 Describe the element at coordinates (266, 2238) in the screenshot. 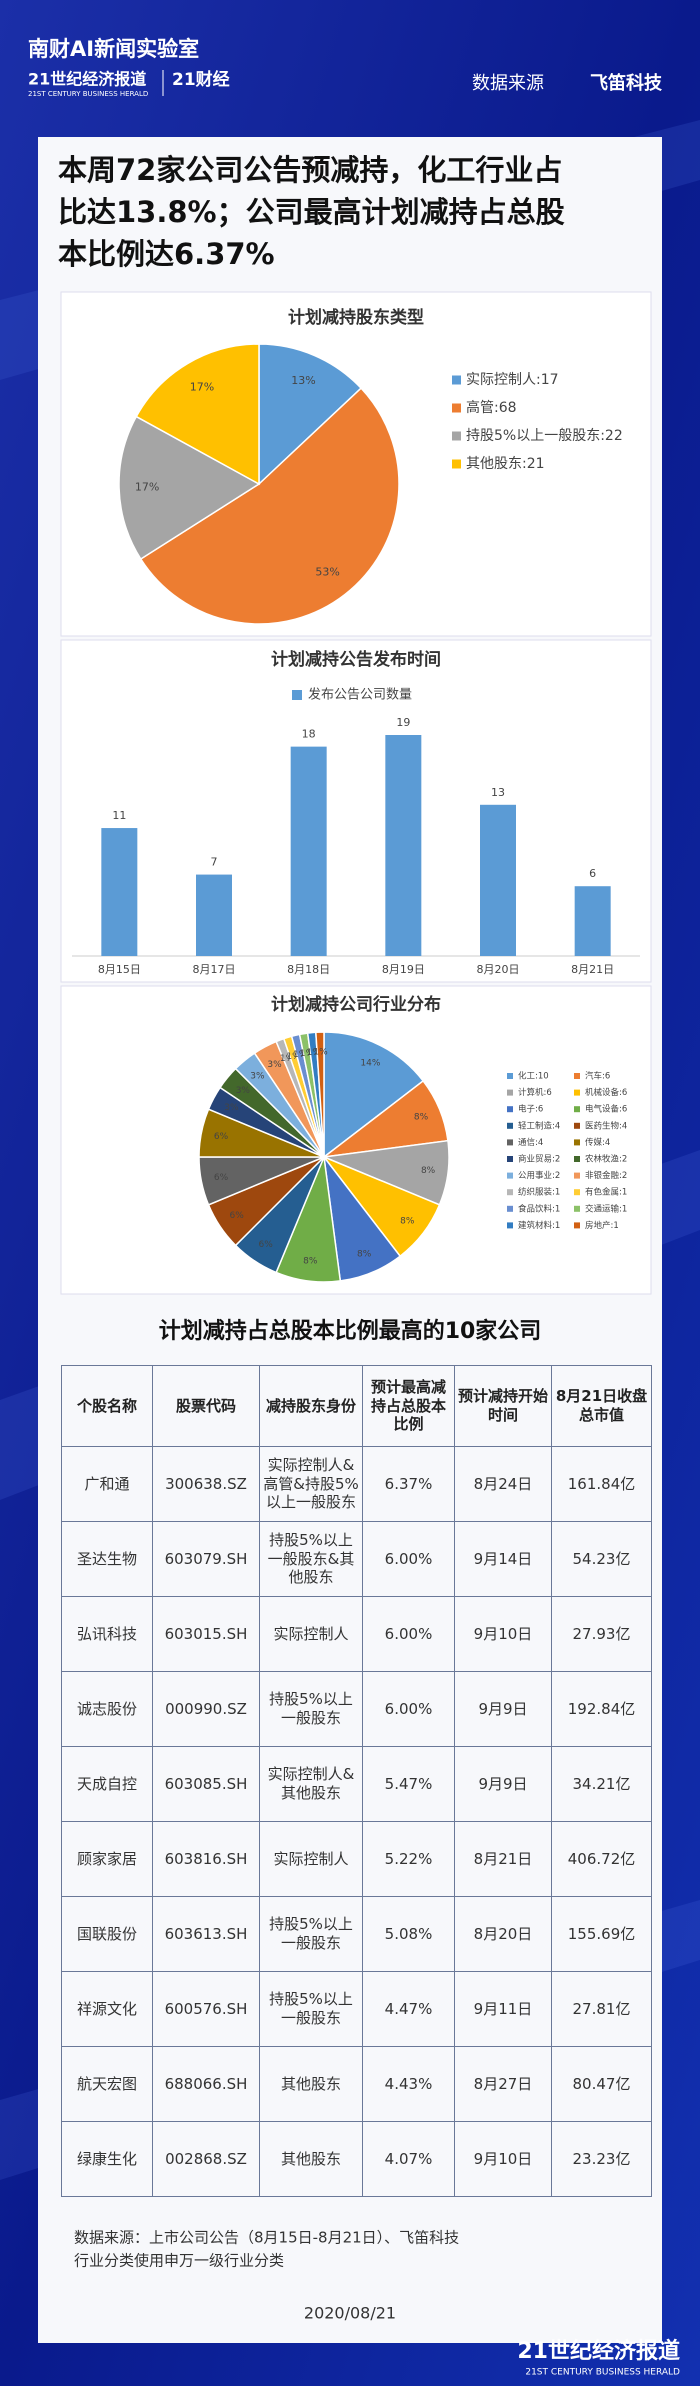

I see `source-note: 数据来源：上市公司公告（8月15日-8月21日）、飞笛科技` at that location.